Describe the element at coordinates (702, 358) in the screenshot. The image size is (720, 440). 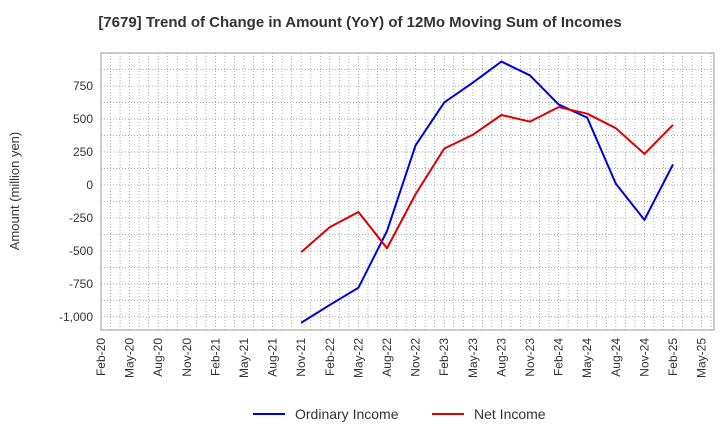
I see `x-tick-label: May-25` at that location.